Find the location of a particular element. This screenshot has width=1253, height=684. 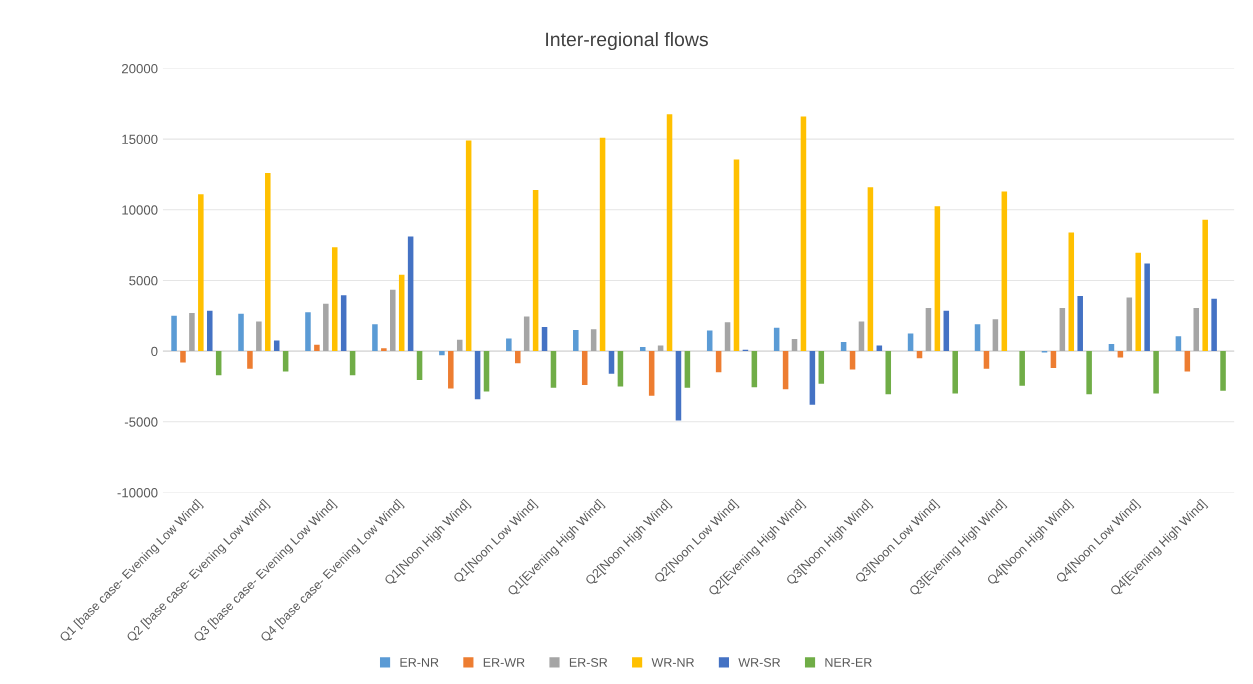

chart-title: Inter-regional flows is located at coordinates (627, 41).